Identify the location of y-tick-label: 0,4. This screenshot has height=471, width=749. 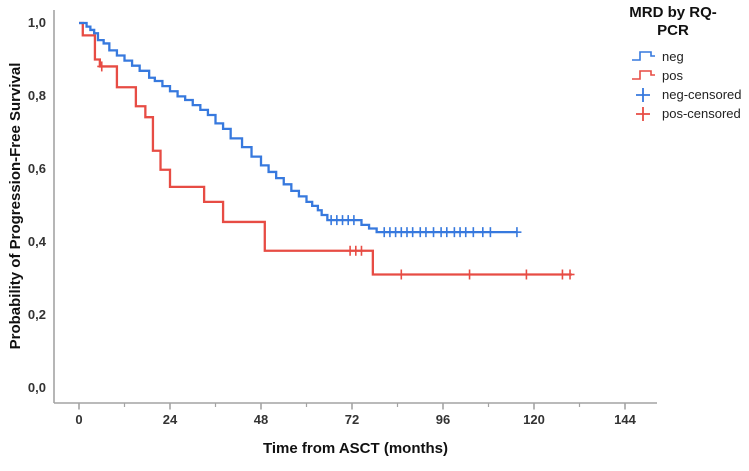
(36, 241).